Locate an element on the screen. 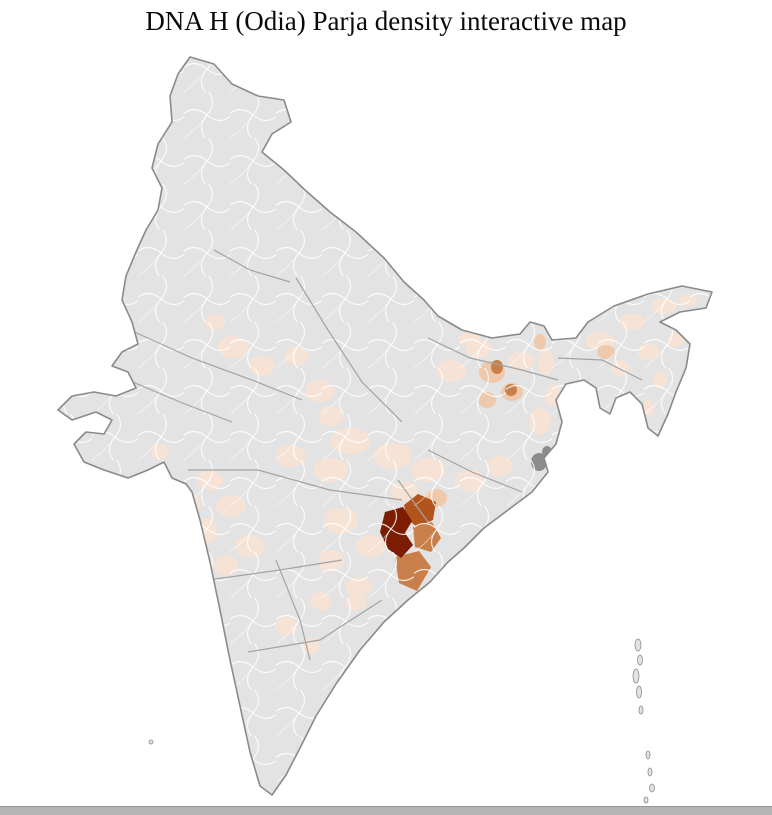 The width and height of the screenshot is (772, 815). islands is located at coordinates (401, 721).